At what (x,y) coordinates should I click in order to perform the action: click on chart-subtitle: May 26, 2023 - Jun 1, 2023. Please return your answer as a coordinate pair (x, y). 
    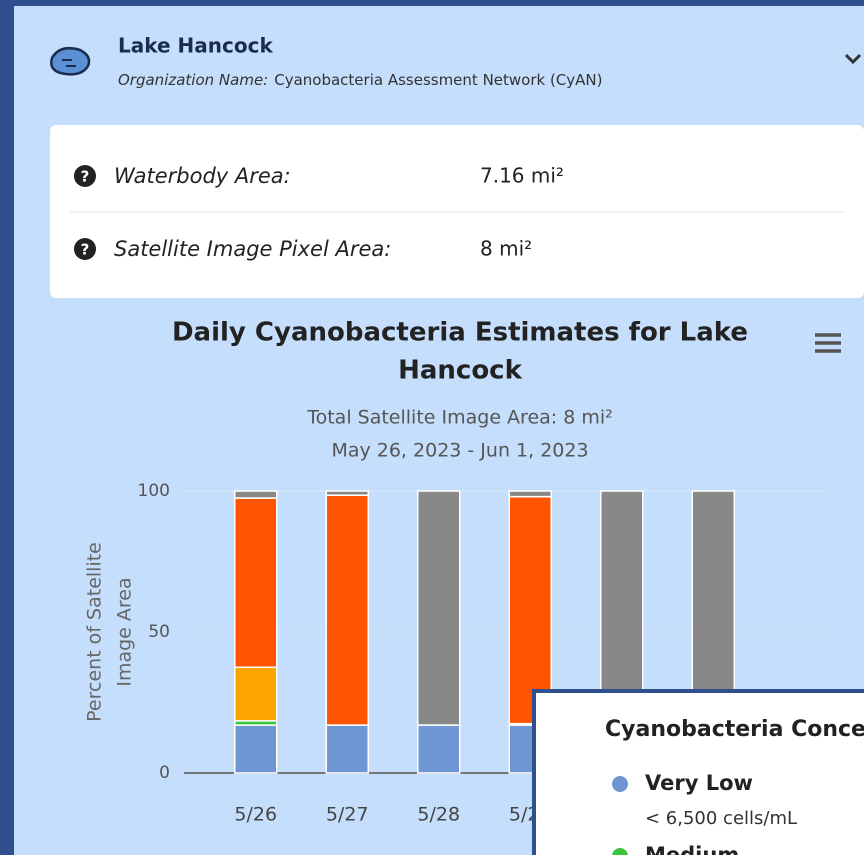
    Looking at the image, I should click on (459, 451).